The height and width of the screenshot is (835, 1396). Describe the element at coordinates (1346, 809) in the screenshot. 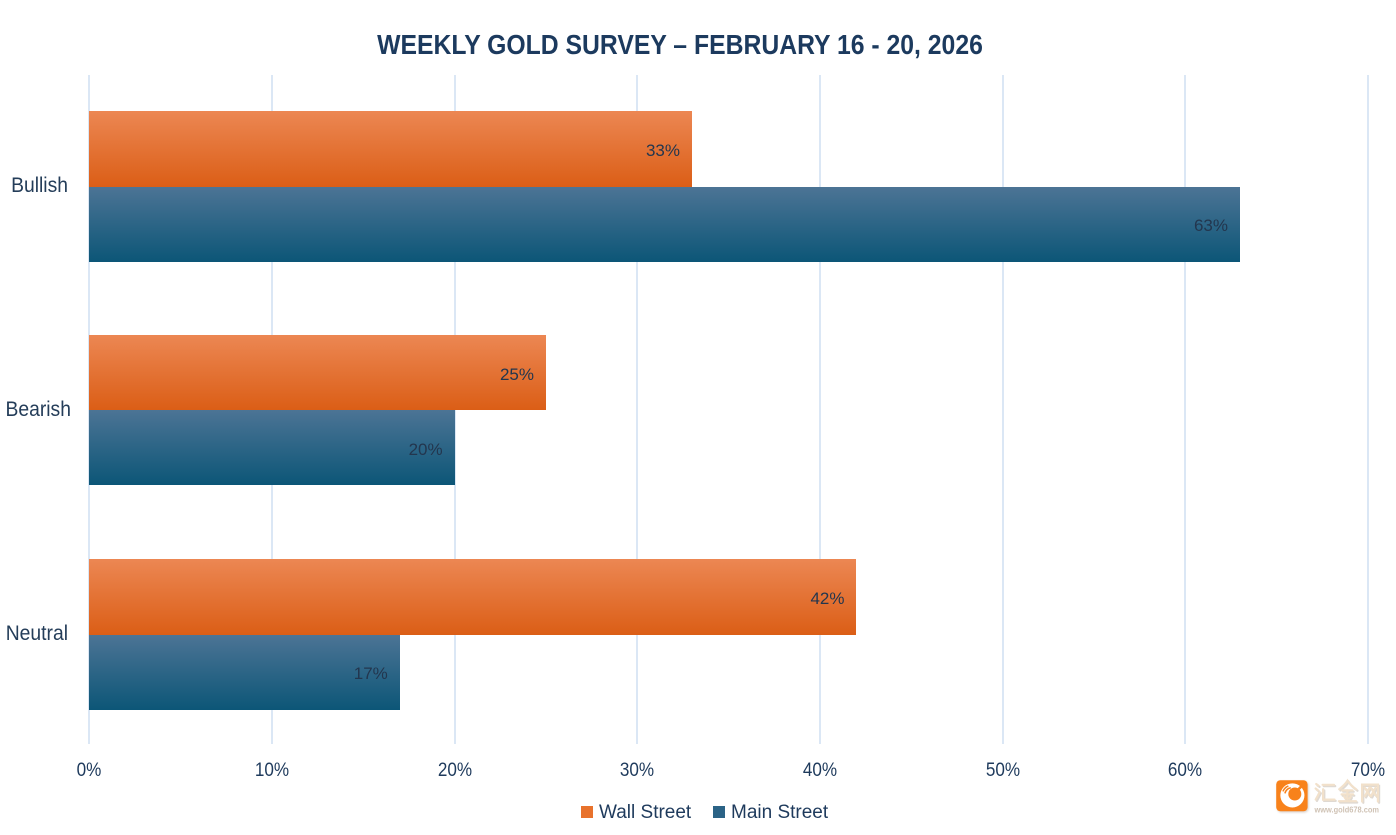

I see `svg-text: www.gold678.com` at that location.